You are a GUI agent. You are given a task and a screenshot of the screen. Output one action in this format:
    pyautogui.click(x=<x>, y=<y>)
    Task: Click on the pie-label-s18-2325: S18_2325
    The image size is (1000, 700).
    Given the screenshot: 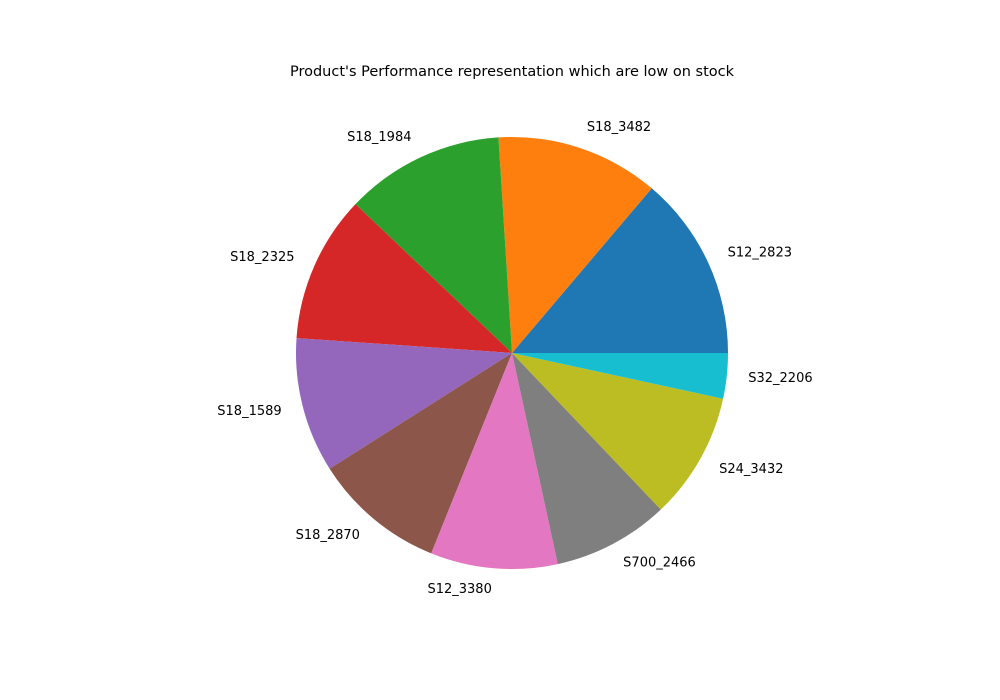 What is the action you would take?
    pyautogui.click(x=262, y=257)
    